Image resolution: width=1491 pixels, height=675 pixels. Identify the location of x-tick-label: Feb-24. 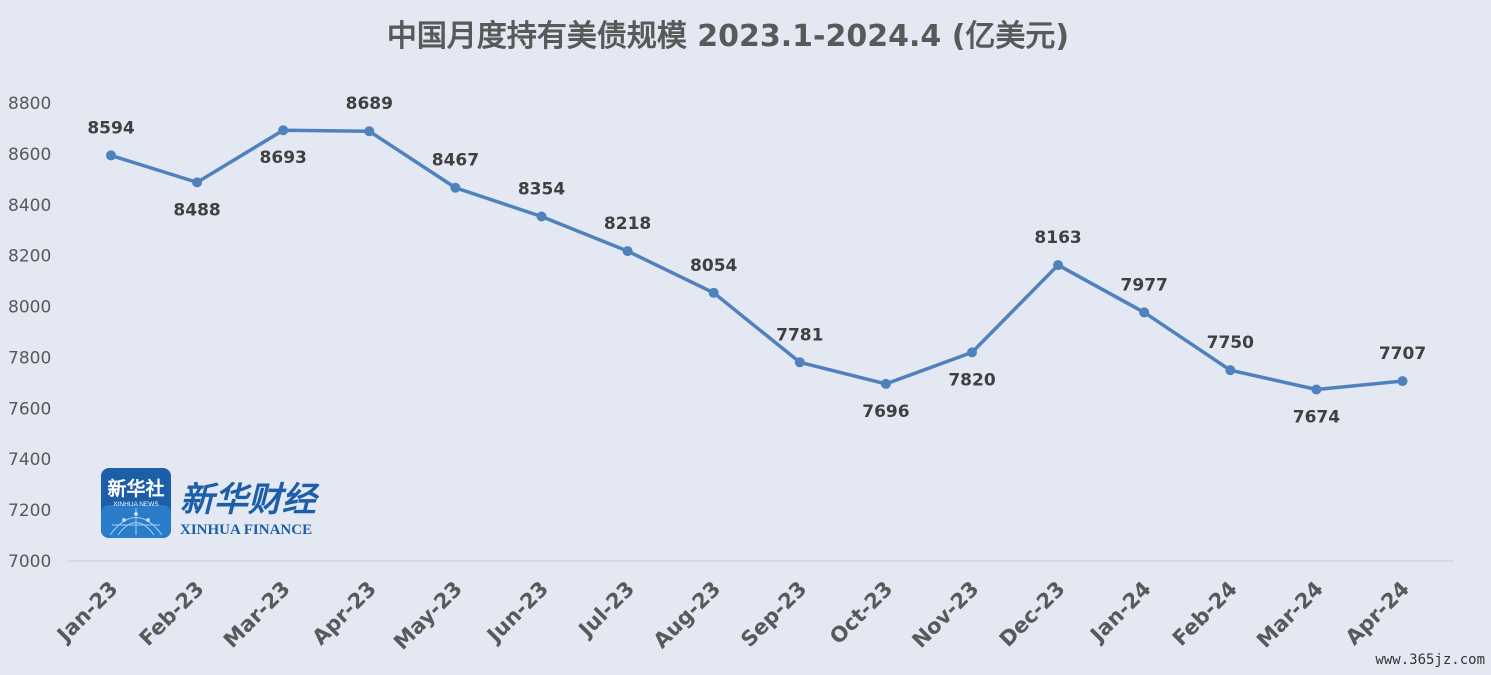
(1205, 614).